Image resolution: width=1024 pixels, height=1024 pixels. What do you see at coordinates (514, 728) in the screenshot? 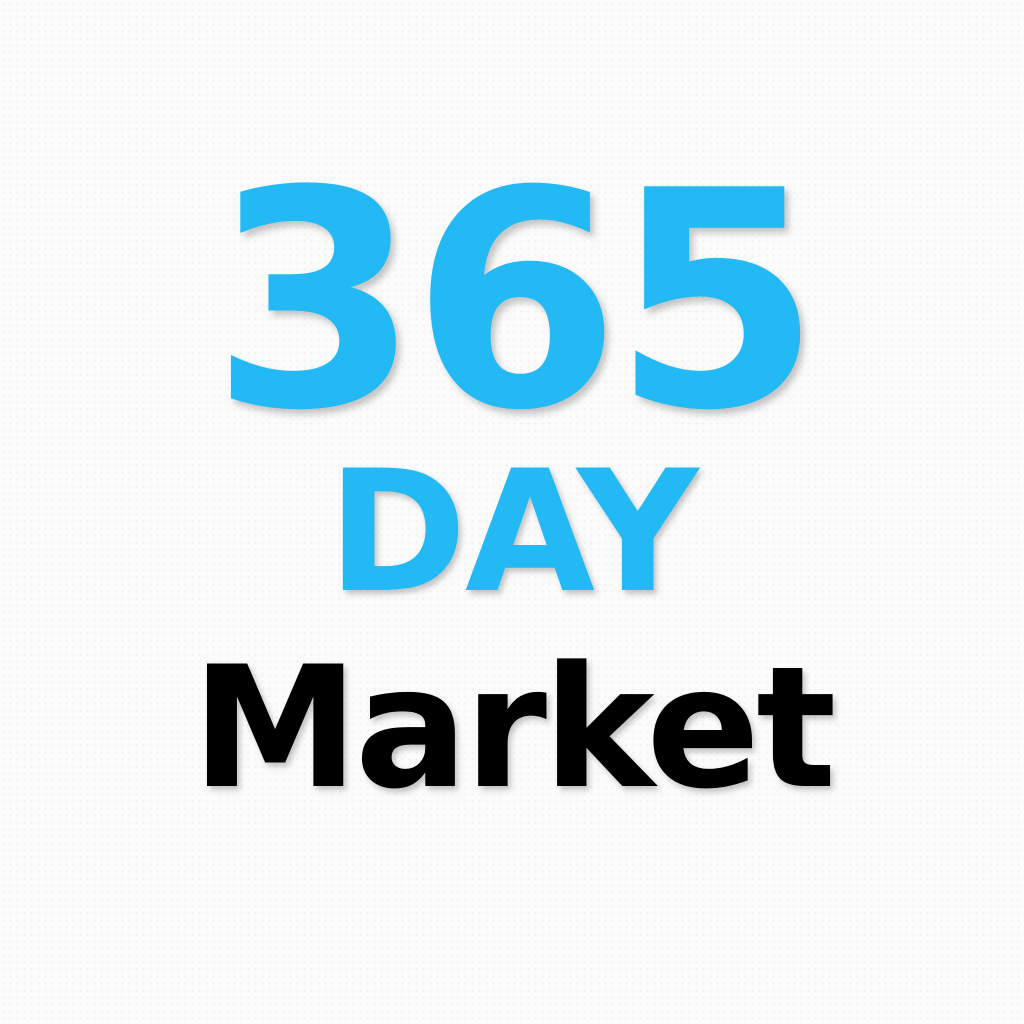
I see `logo-market: Market` at bounding box center [514, 728].